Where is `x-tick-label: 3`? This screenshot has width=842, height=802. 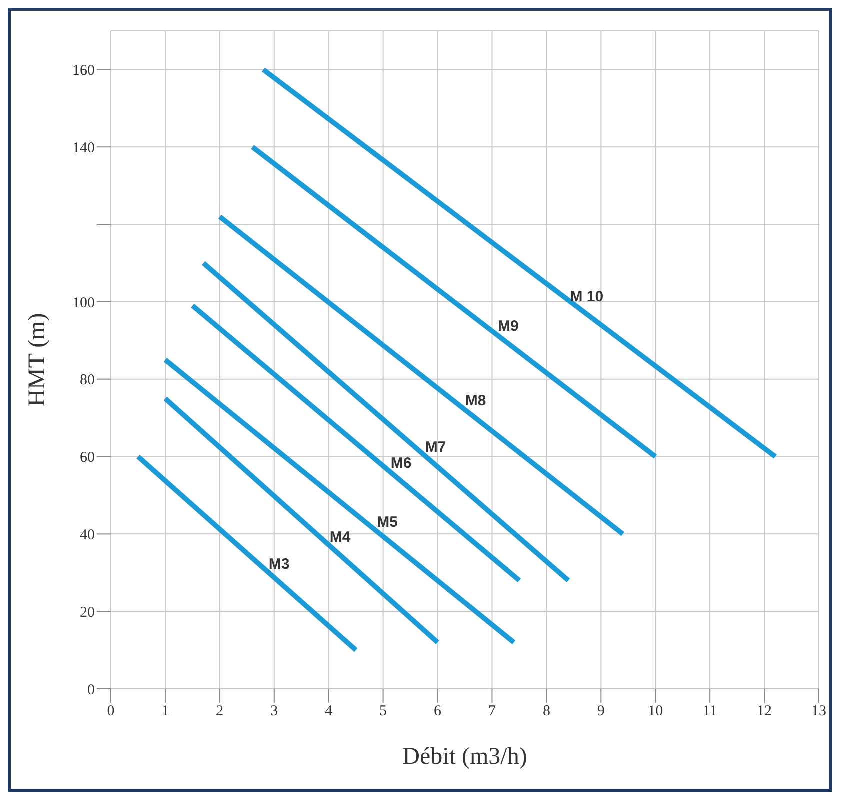
x-tick-label: 3 is located at coordinates (274, 712).